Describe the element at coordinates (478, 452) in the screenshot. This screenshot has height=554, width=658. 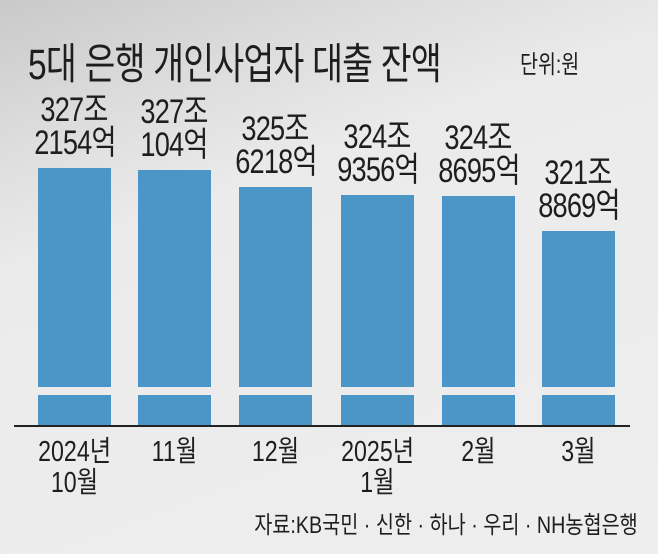
I see `x-tick-label: 2월` at that location.